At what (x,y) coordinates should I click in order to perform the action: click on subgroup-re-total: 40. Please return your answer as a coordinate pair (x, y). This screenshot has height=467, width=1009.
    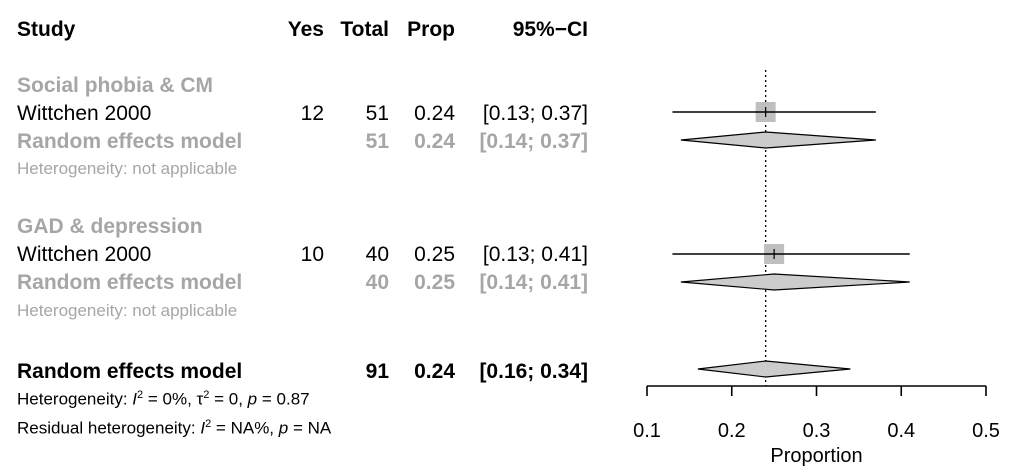
    Looking at the image, I should click on (377, 282).